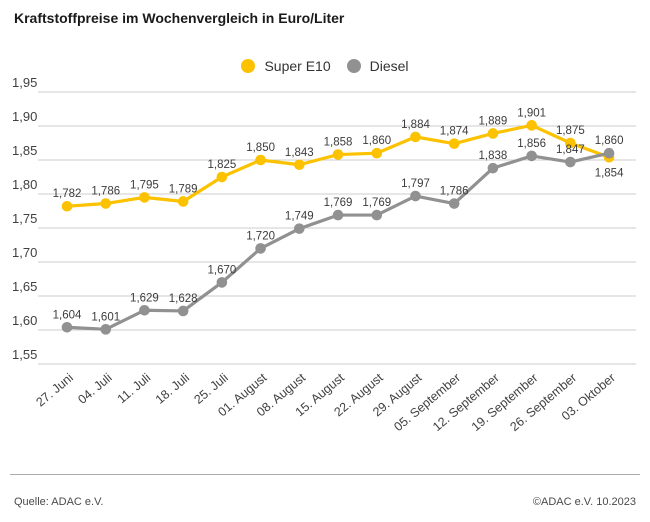  I want to click on data-point-label: 1,789, so click(183, 189).